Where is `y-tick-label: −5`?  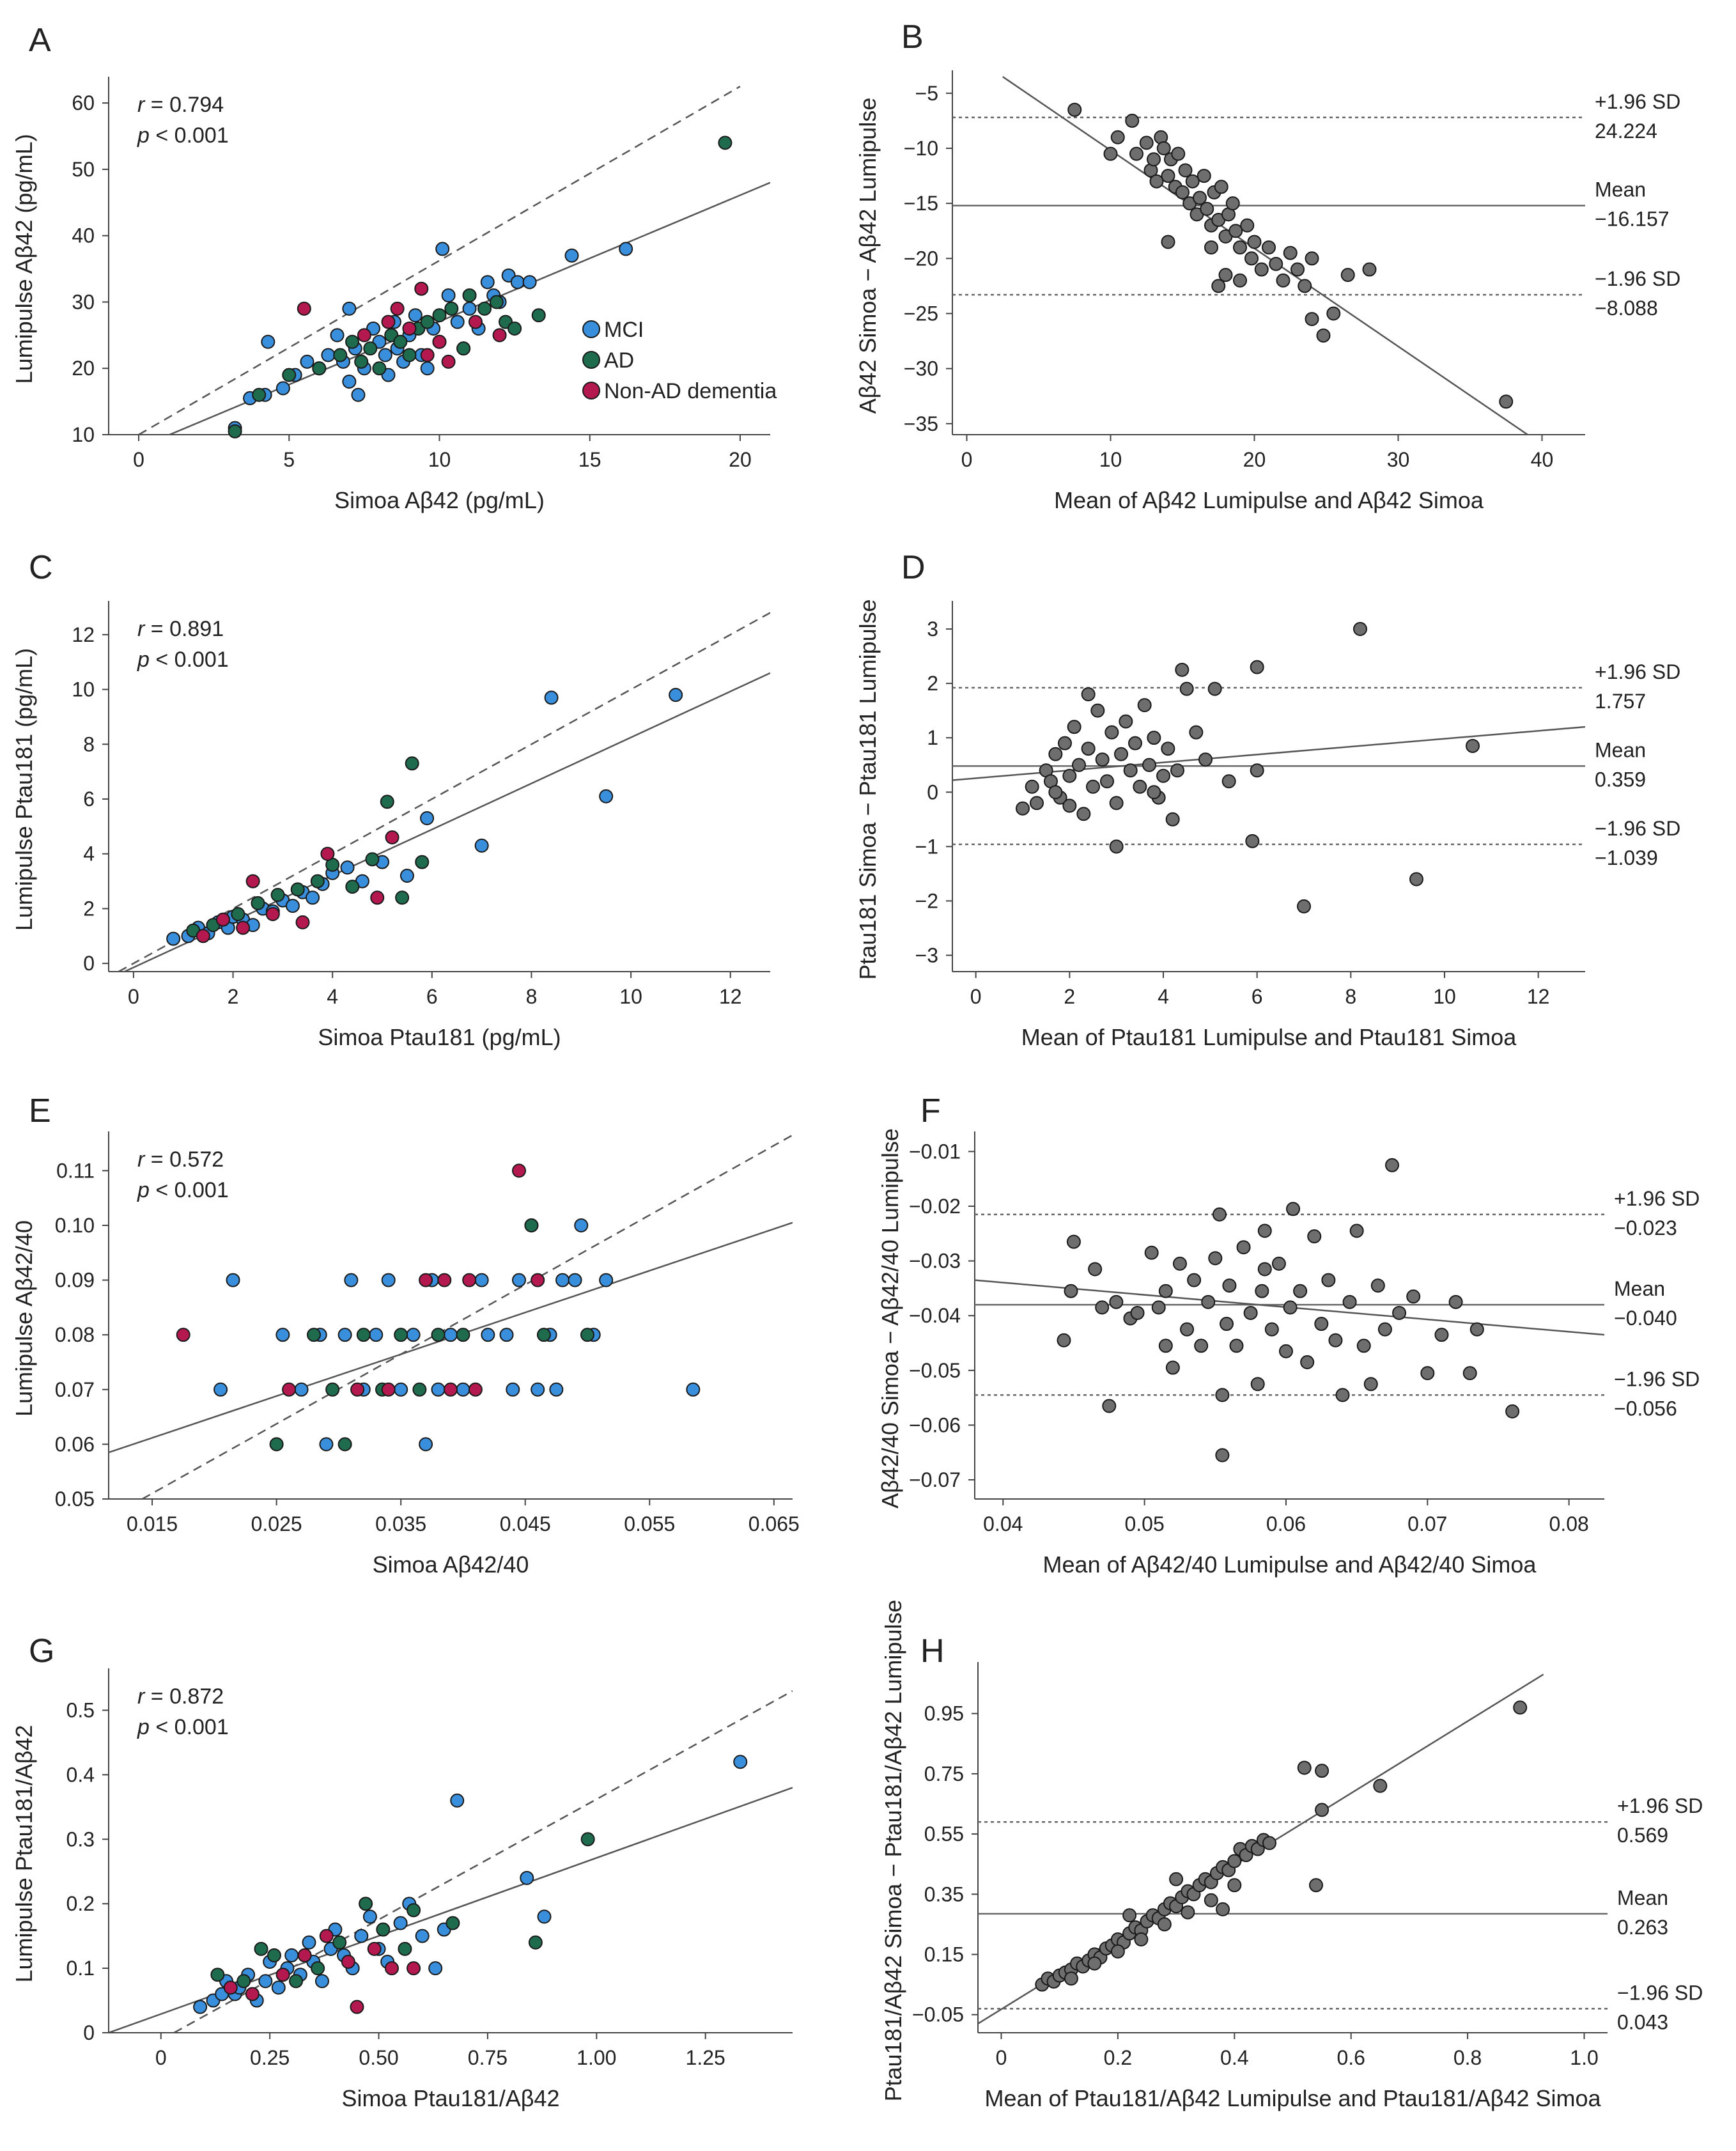
y-tick-label: −5 is located at coordinates (926, 93).